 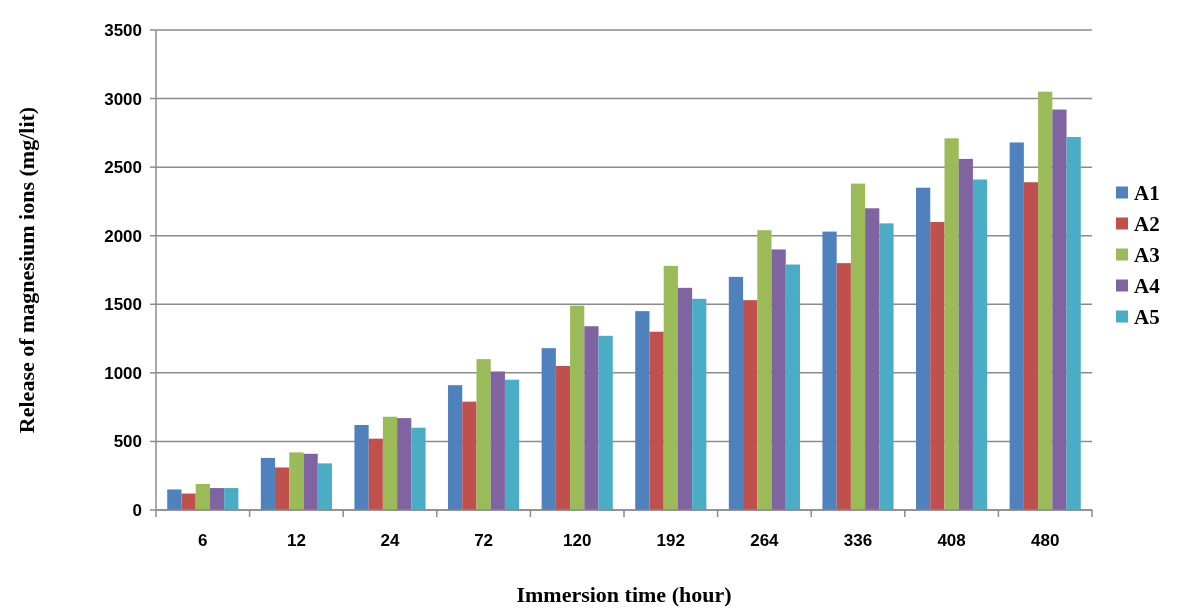 What do you see at coordinates (1147, 285) in the screenshot?
I see `legend-label: A4` at bounding box center [1147, 285].